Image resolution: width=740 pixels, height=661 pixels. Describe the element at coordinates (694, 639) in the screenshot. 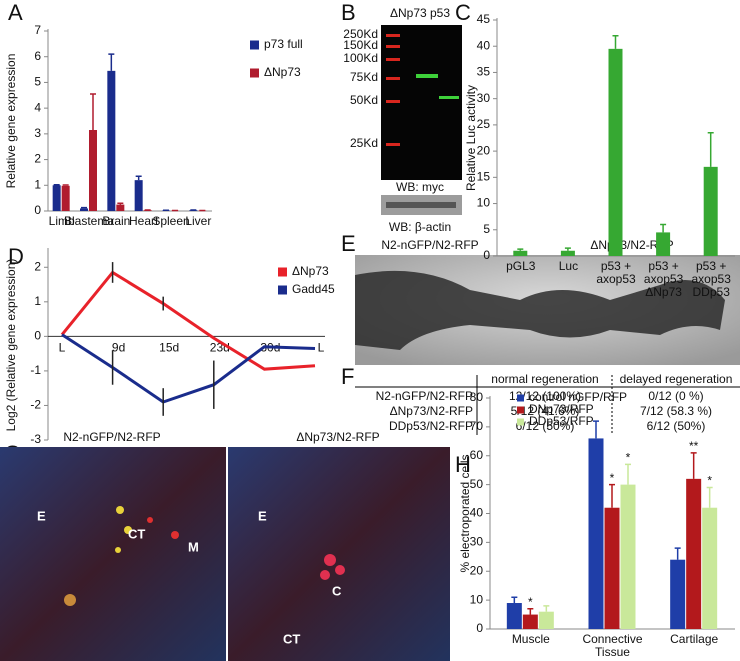

I see `x-tick-label: Cartilage` at that location.